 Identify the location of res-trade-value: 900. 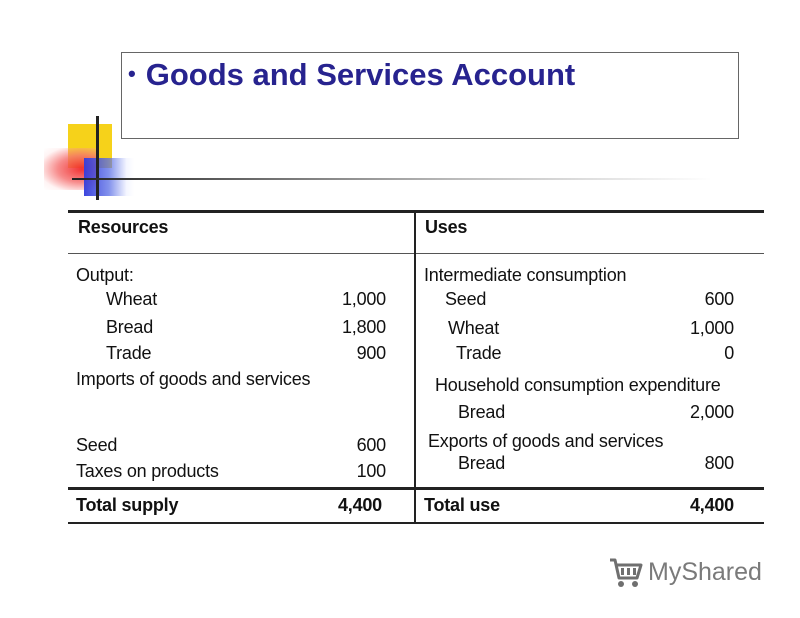
(371, 353).